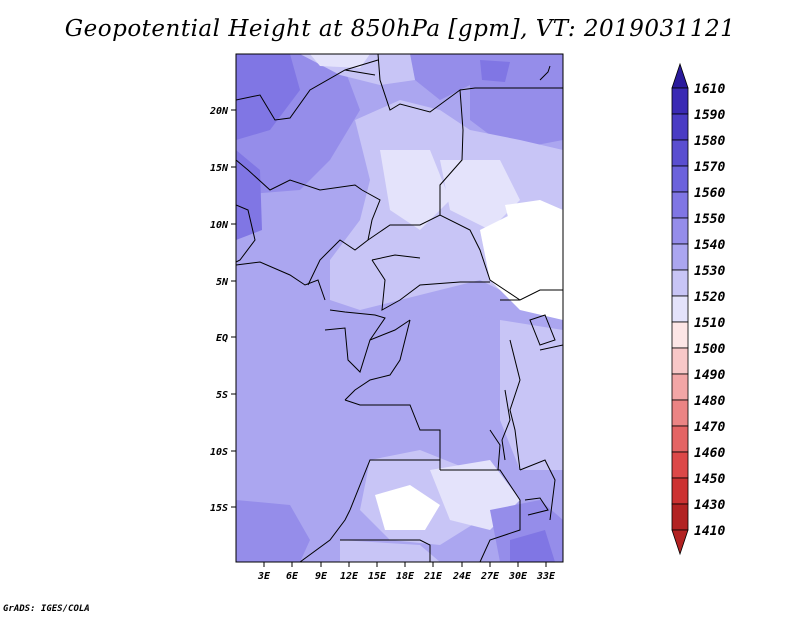  Describe the element at coordinates (709, 167) in the screenshot. I see `colorbar-label: 1570` at that location.